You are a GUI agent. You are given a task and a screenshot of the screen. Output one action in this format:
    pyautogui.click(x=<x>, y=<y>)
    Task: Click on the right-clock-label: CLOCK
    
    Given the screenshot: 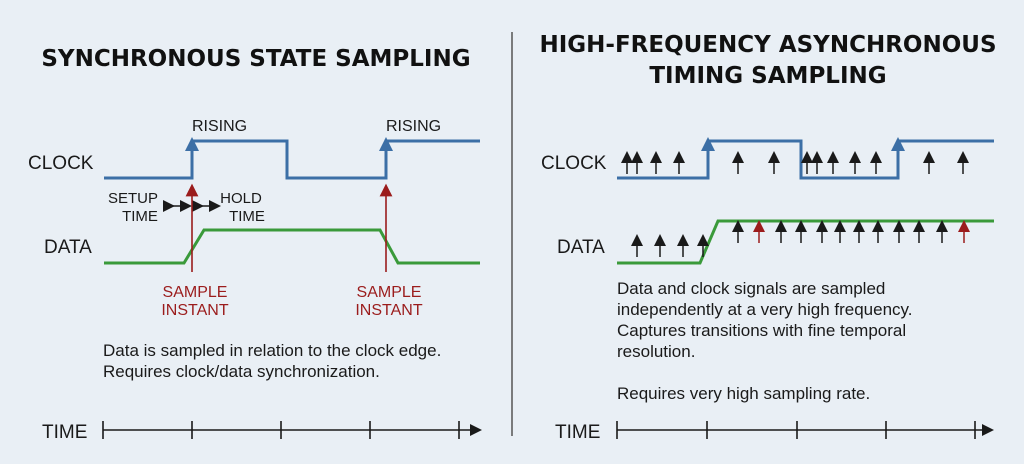 What is the action you would take?
    pyautogui.click(x=574, y=163)
    